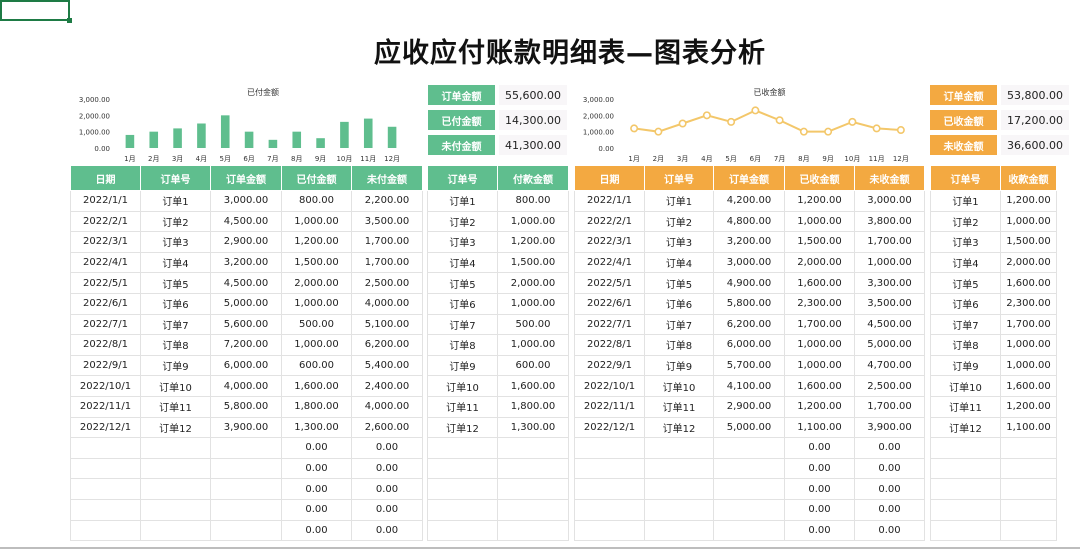 This screenshot has height=549, width=1080. Describe the element at coordinates (316, 324) in the screenshot. I see `table-cell: 500.00` at that location.